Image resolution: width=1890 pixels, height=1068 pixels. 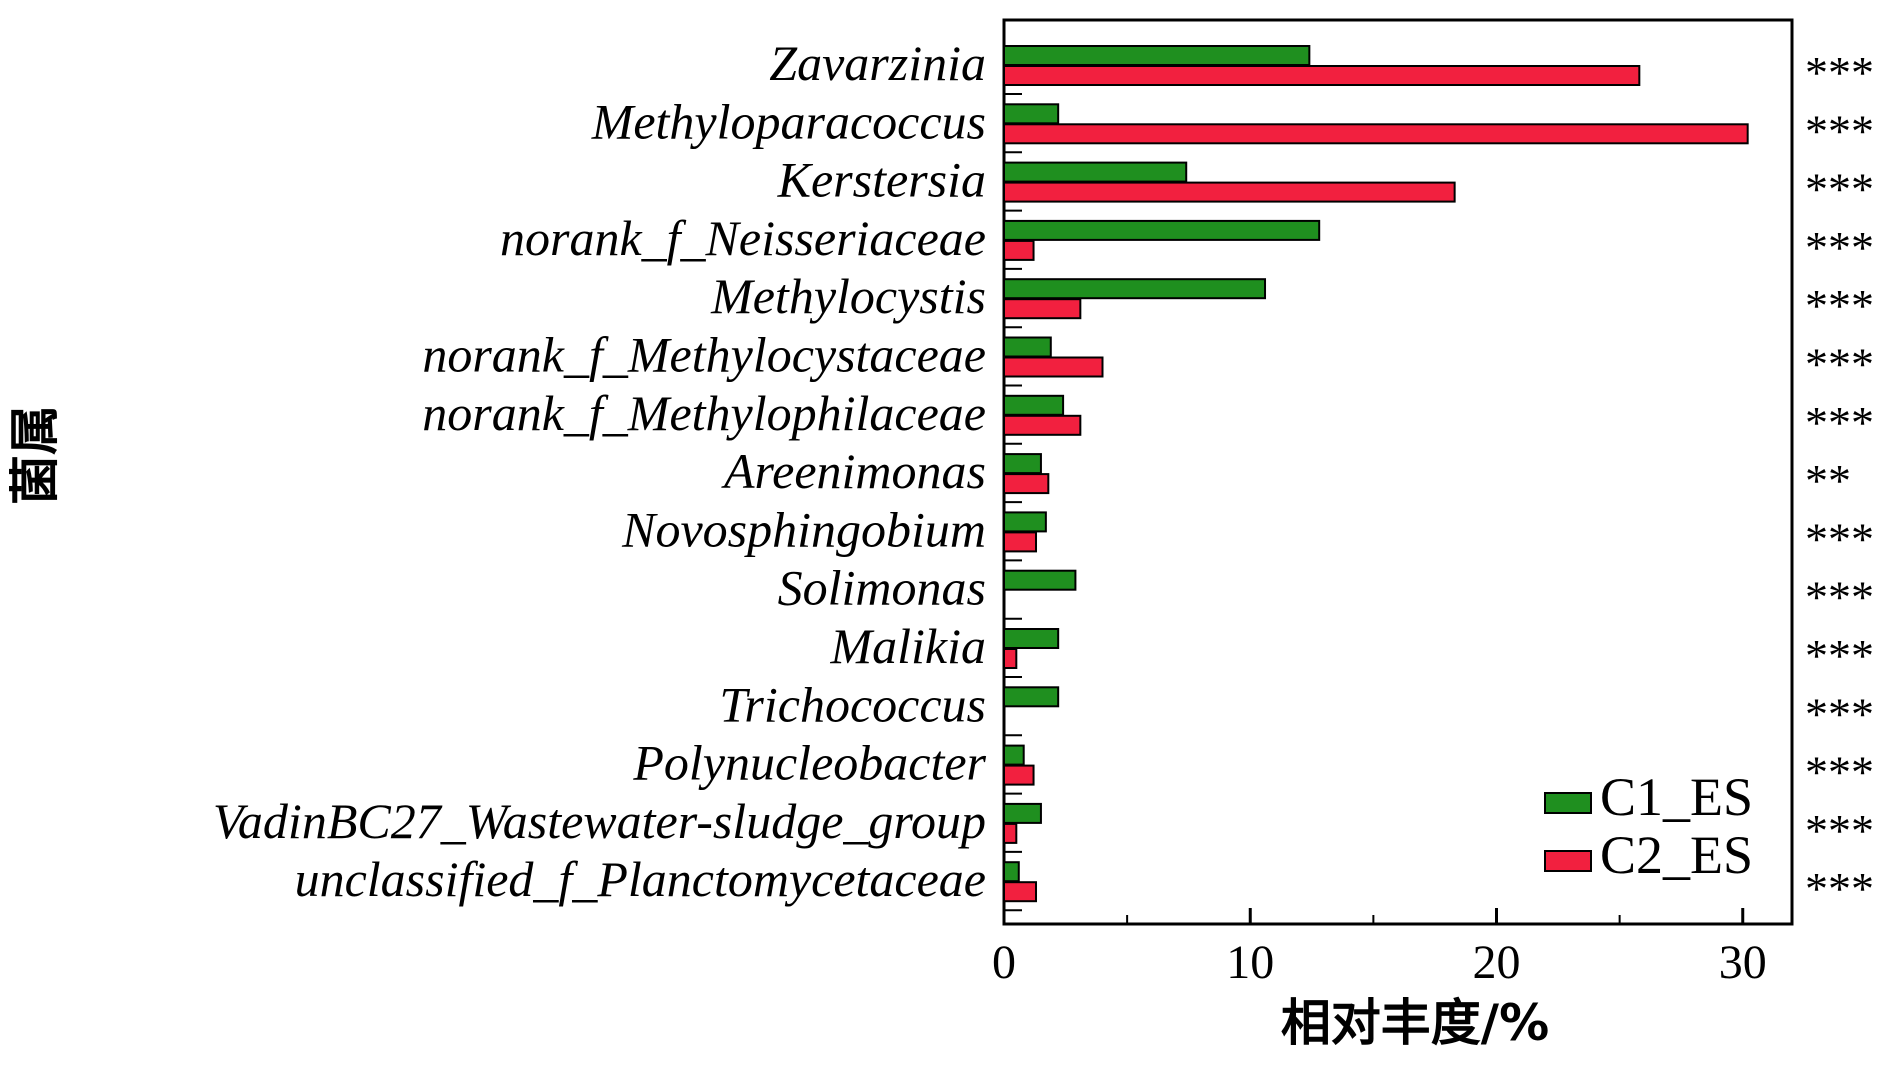 I want to click on category-label: norank_f_Methylocystaceae, so click(x=704, y=355).